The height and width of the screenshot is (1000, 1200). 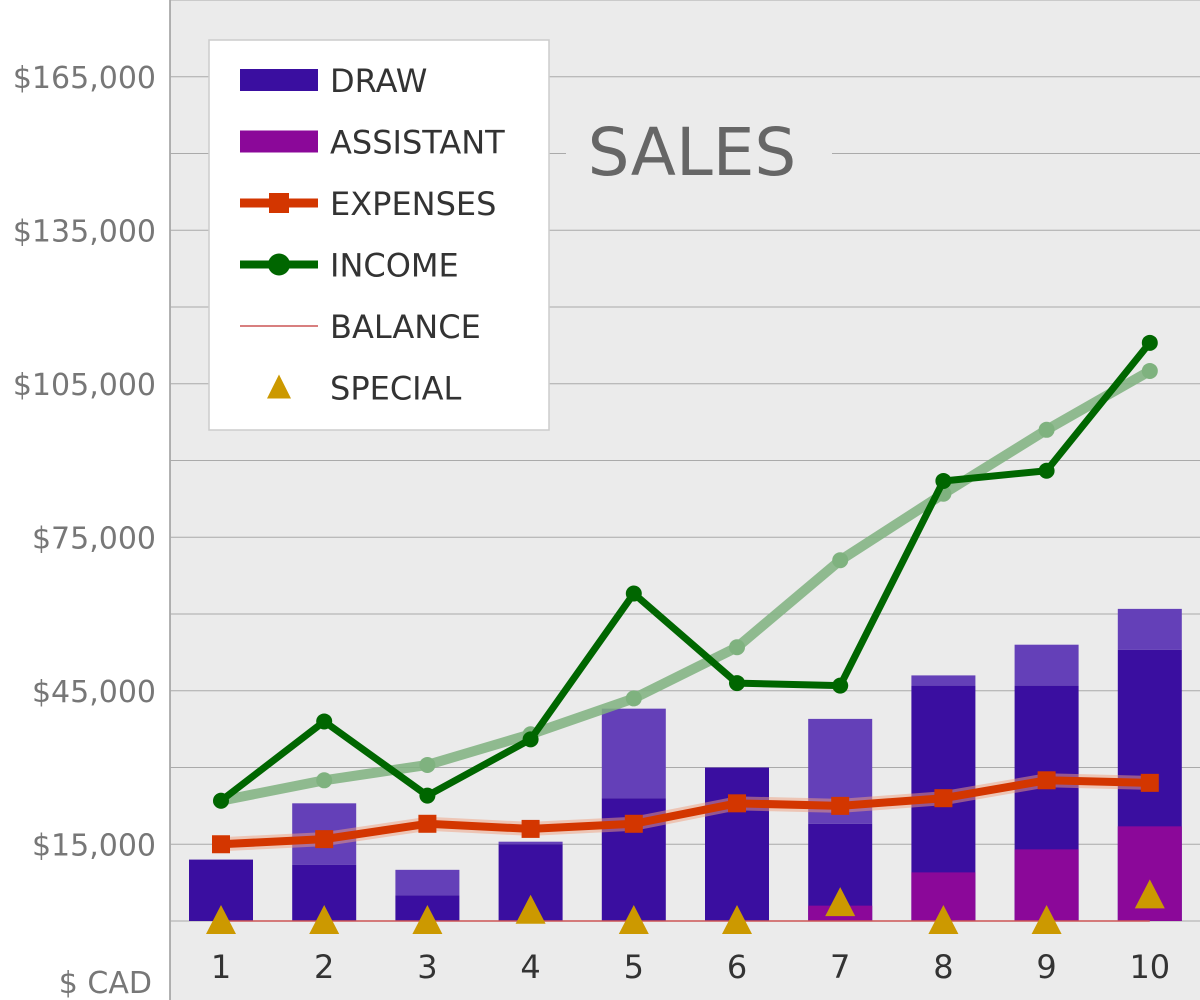 I want to click on legend-label: BALANCE, so click(x=405, y=327).